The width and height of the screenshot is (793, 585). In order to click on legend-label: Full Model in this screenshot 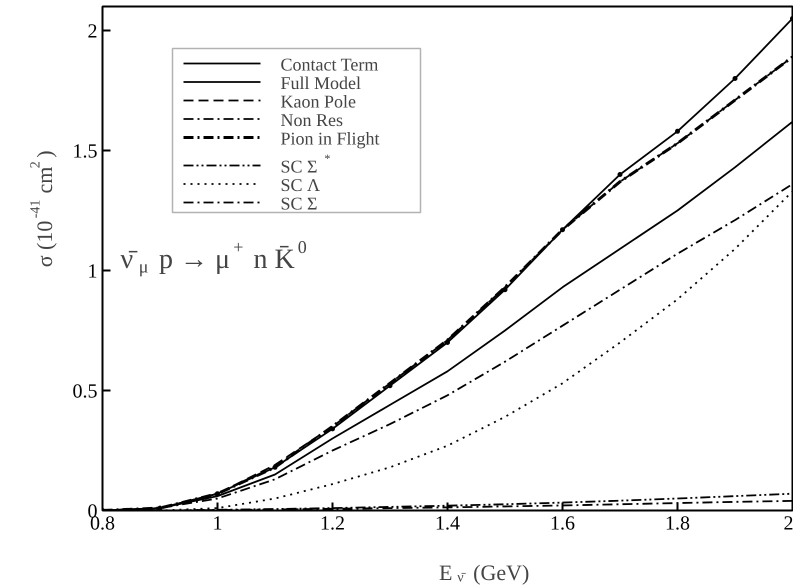, I will do `click(321, 83)`.